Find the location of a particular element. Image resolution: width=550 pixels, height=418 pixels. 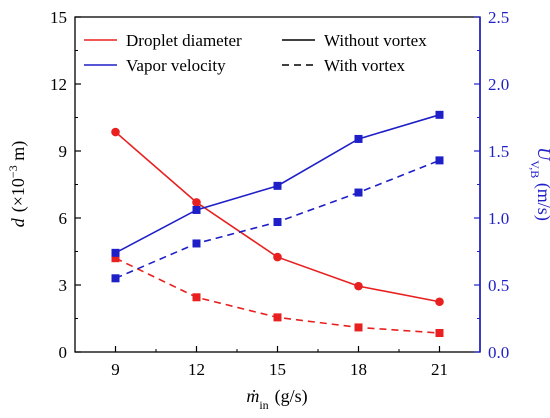

legend-entry: Without vortex is located at coordinates (354, 40).